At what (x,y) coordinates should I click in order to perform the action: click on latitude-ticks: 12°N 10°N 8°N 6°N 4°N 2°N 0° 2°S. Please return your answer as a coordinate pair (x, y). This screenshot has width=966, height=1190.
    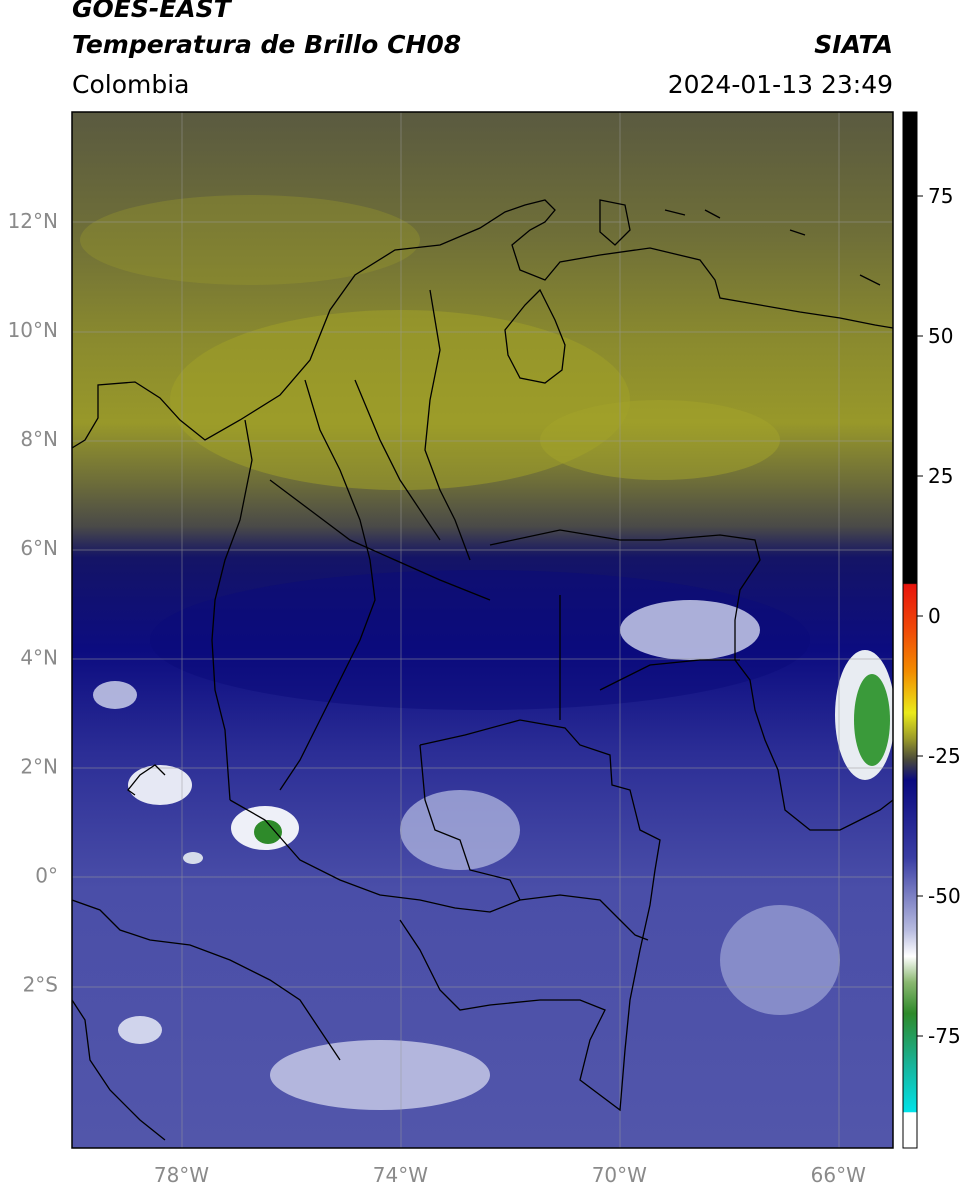
    Looking at the image, I should click on (33, 602).